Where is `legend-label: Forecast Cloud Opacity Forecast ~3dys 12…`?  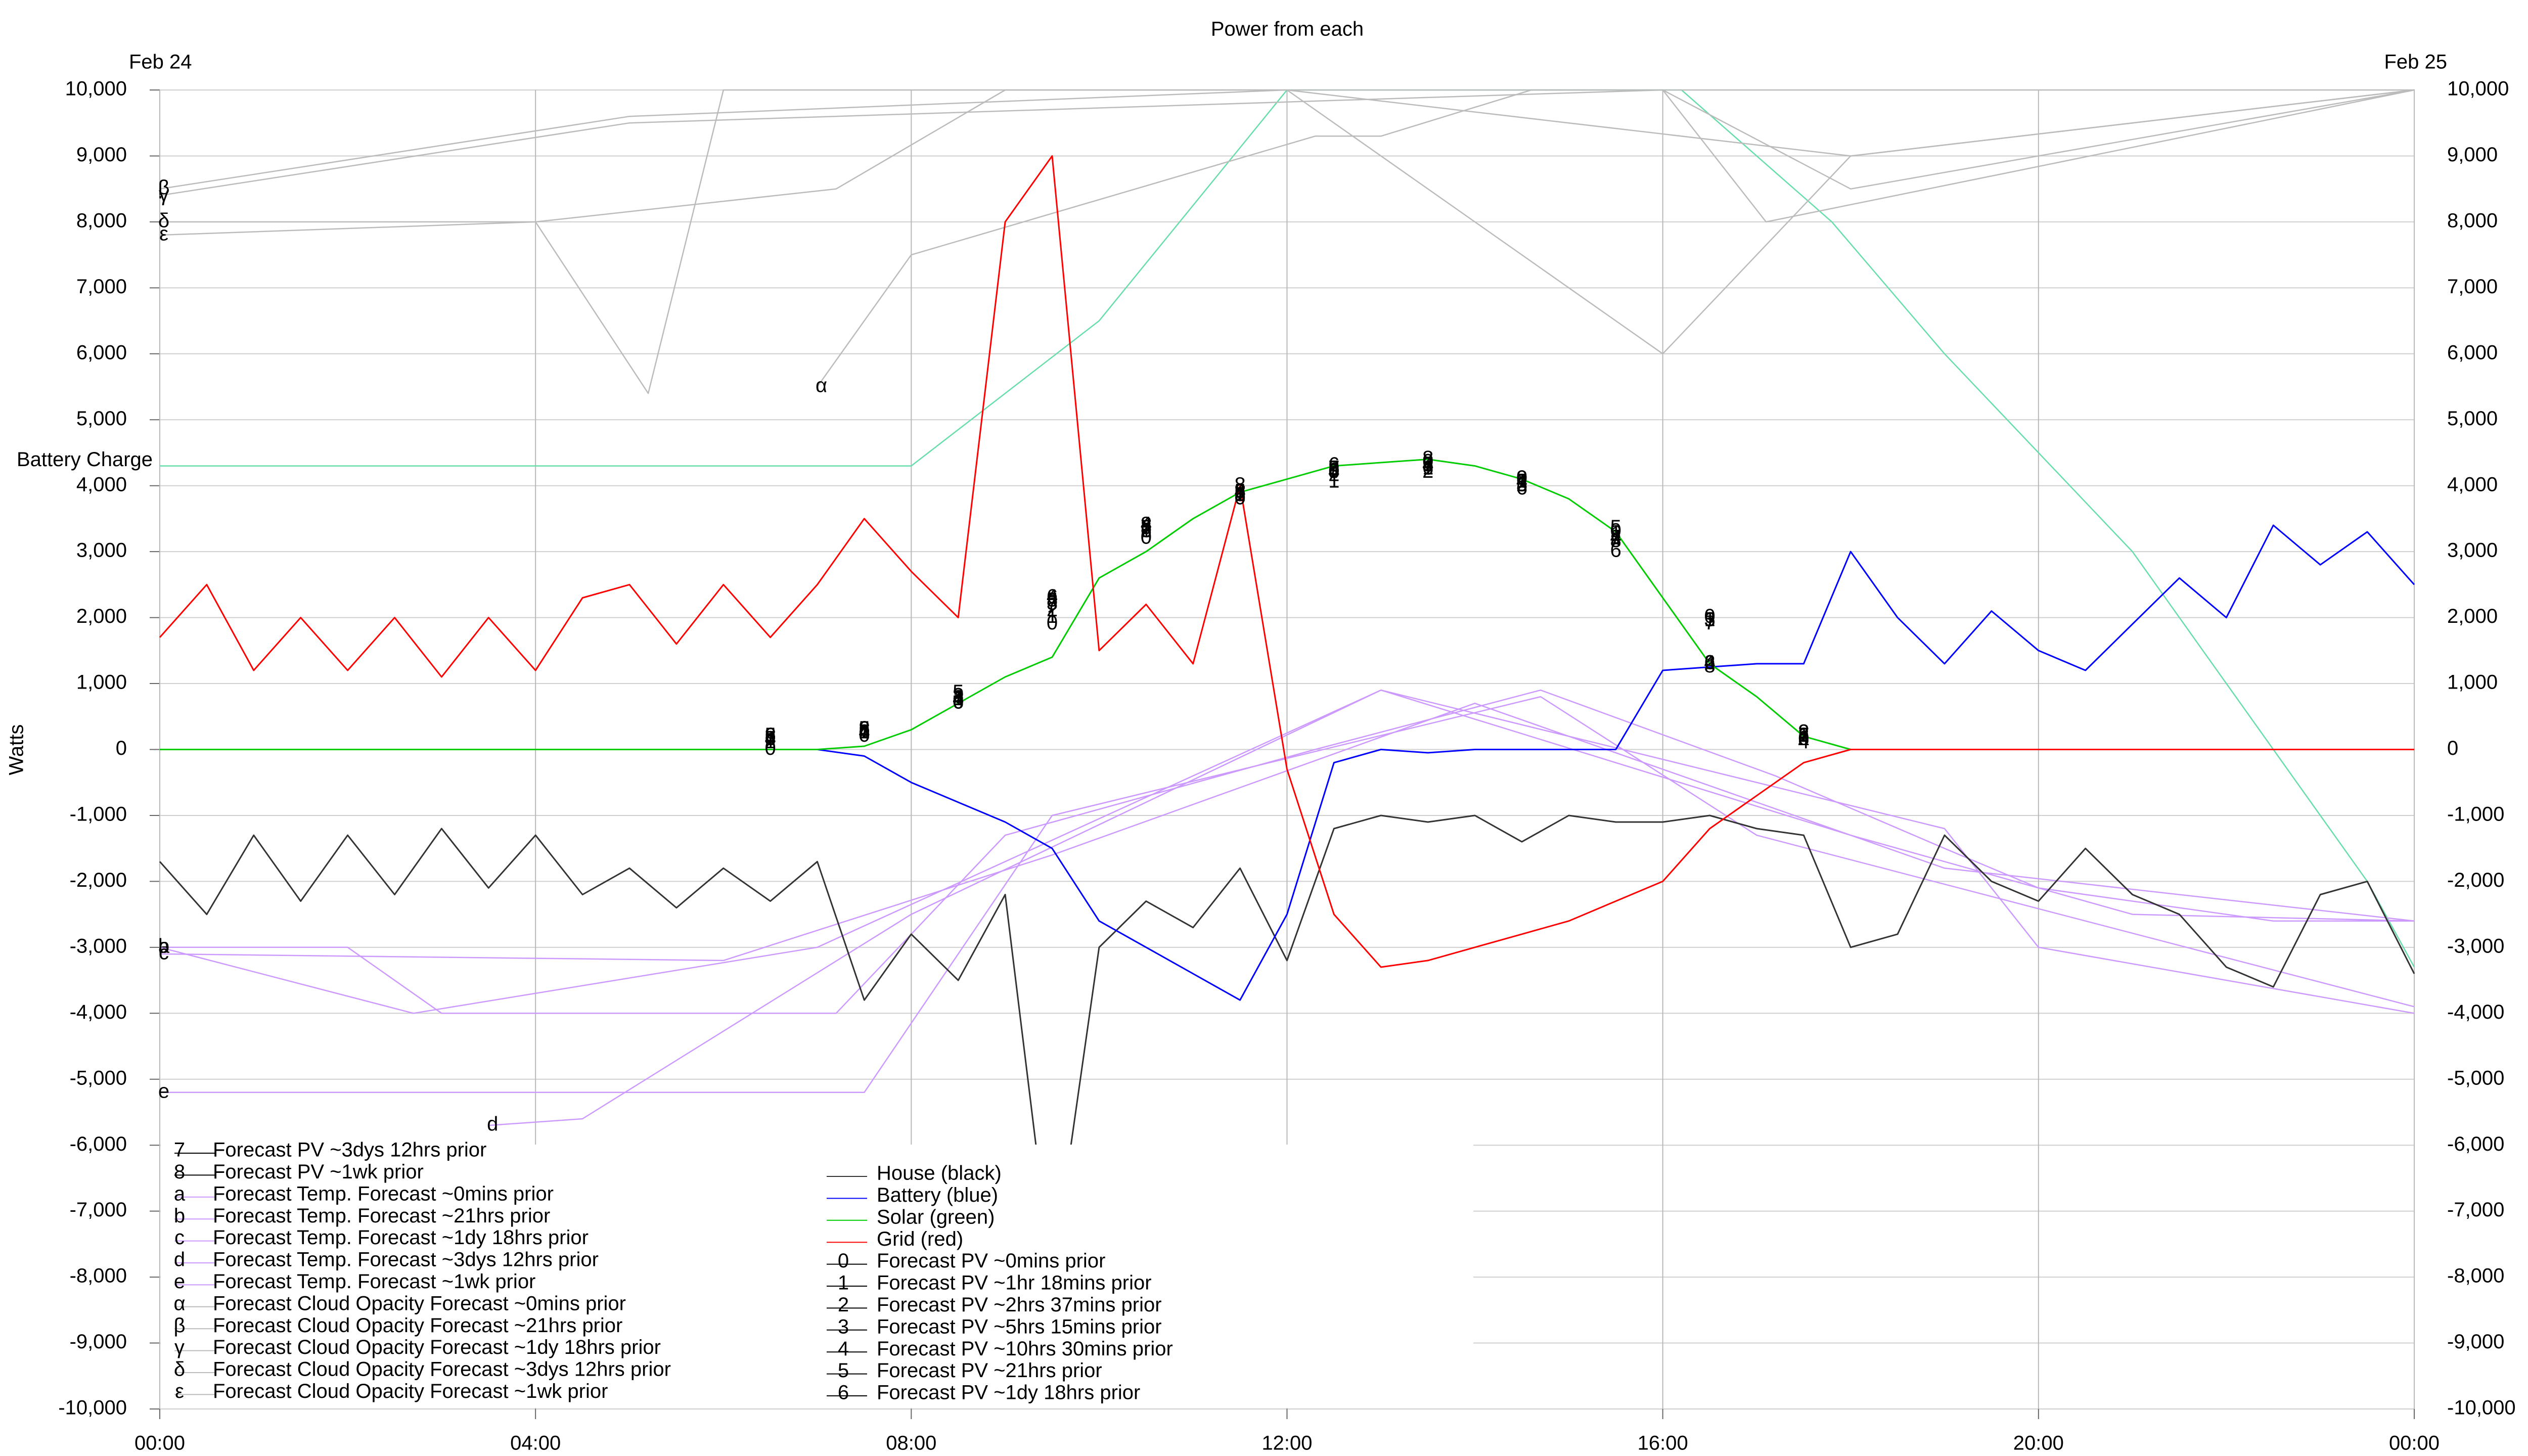 legend-label: Forecast Cloud Opacity Forecast ~3dys 12… is located at coordinates (442, 1369).